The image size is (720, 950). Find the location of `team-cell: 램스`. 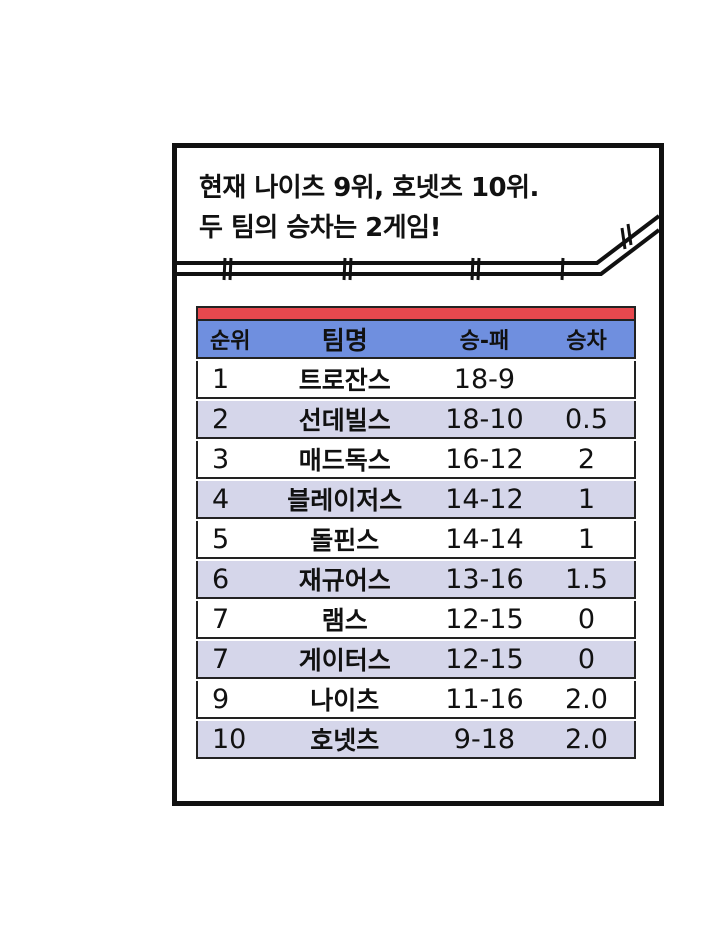

team-cell: 램스 is located at coordinates (344, 620).